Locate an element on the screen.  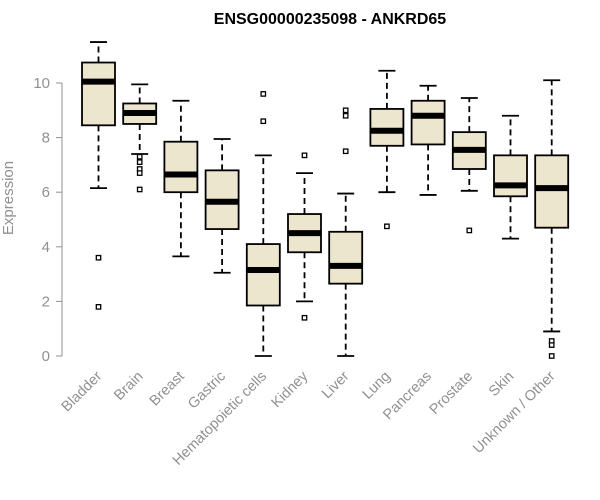
box-hematopoietic-cells is located at coordinates (263, 224).